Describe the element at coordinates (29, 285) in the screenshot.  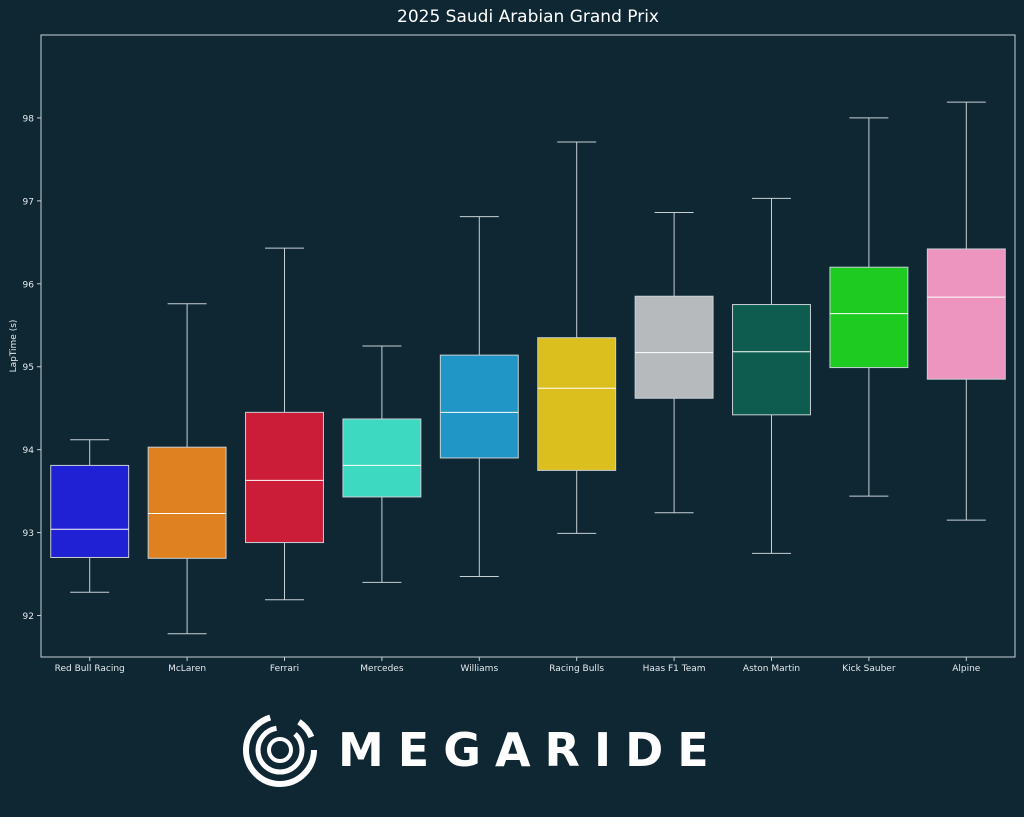
I see `y-tick-label: 96` at that location.